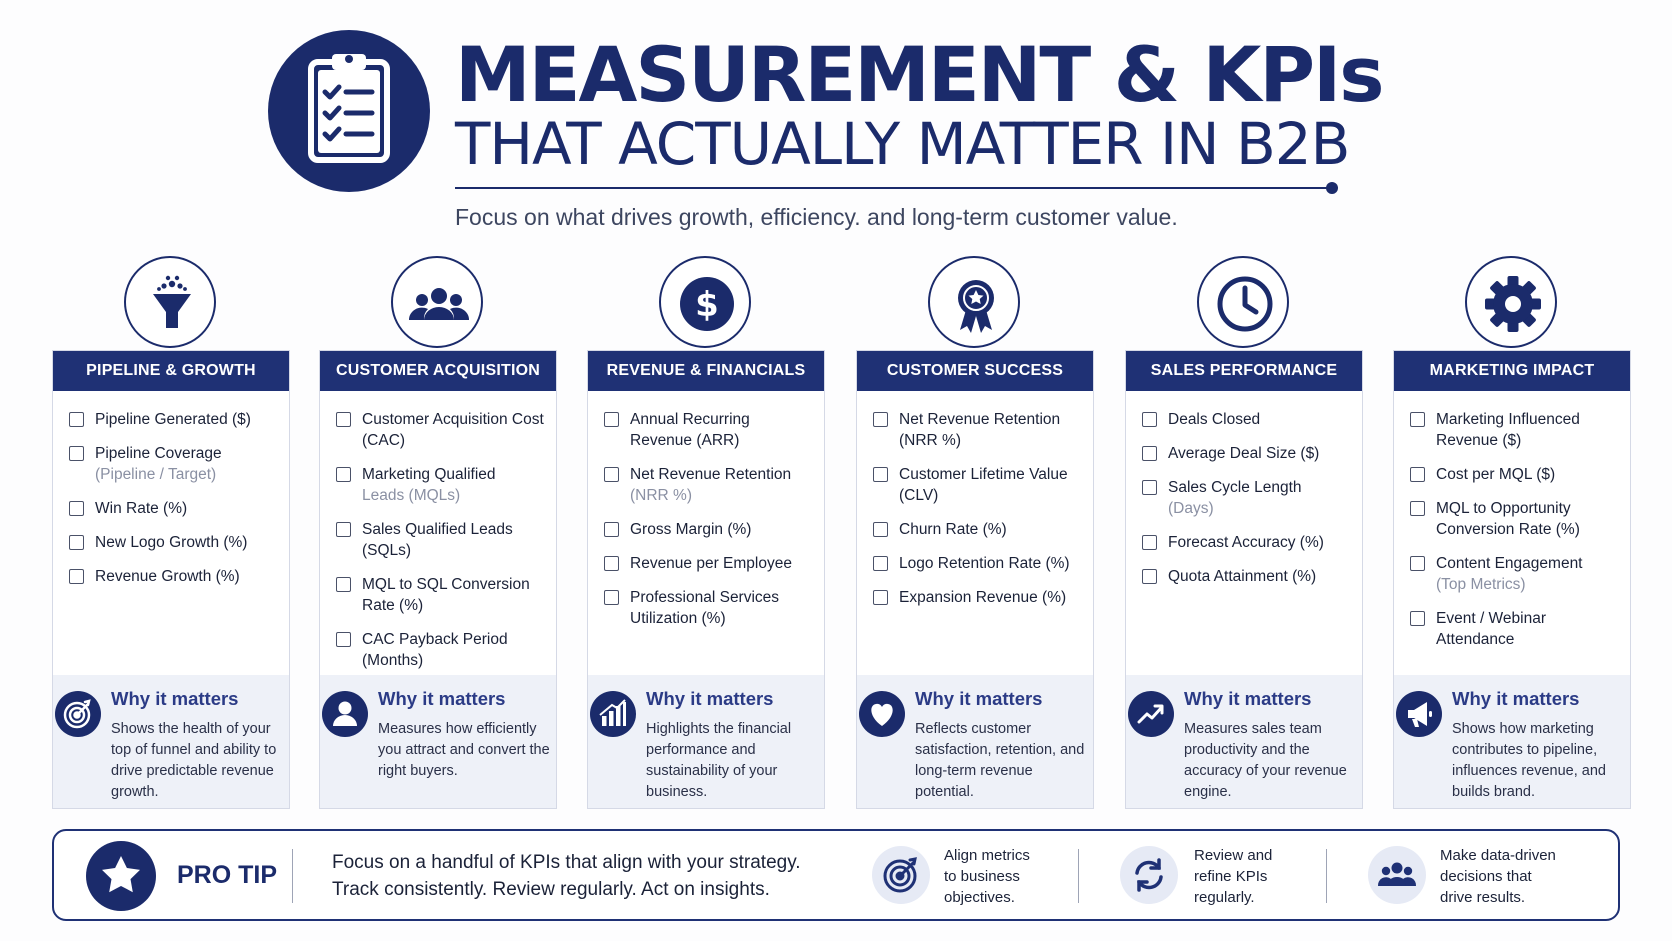  I want to click on kpi-sublabel: (Top Metrics), so click(1481, 584).